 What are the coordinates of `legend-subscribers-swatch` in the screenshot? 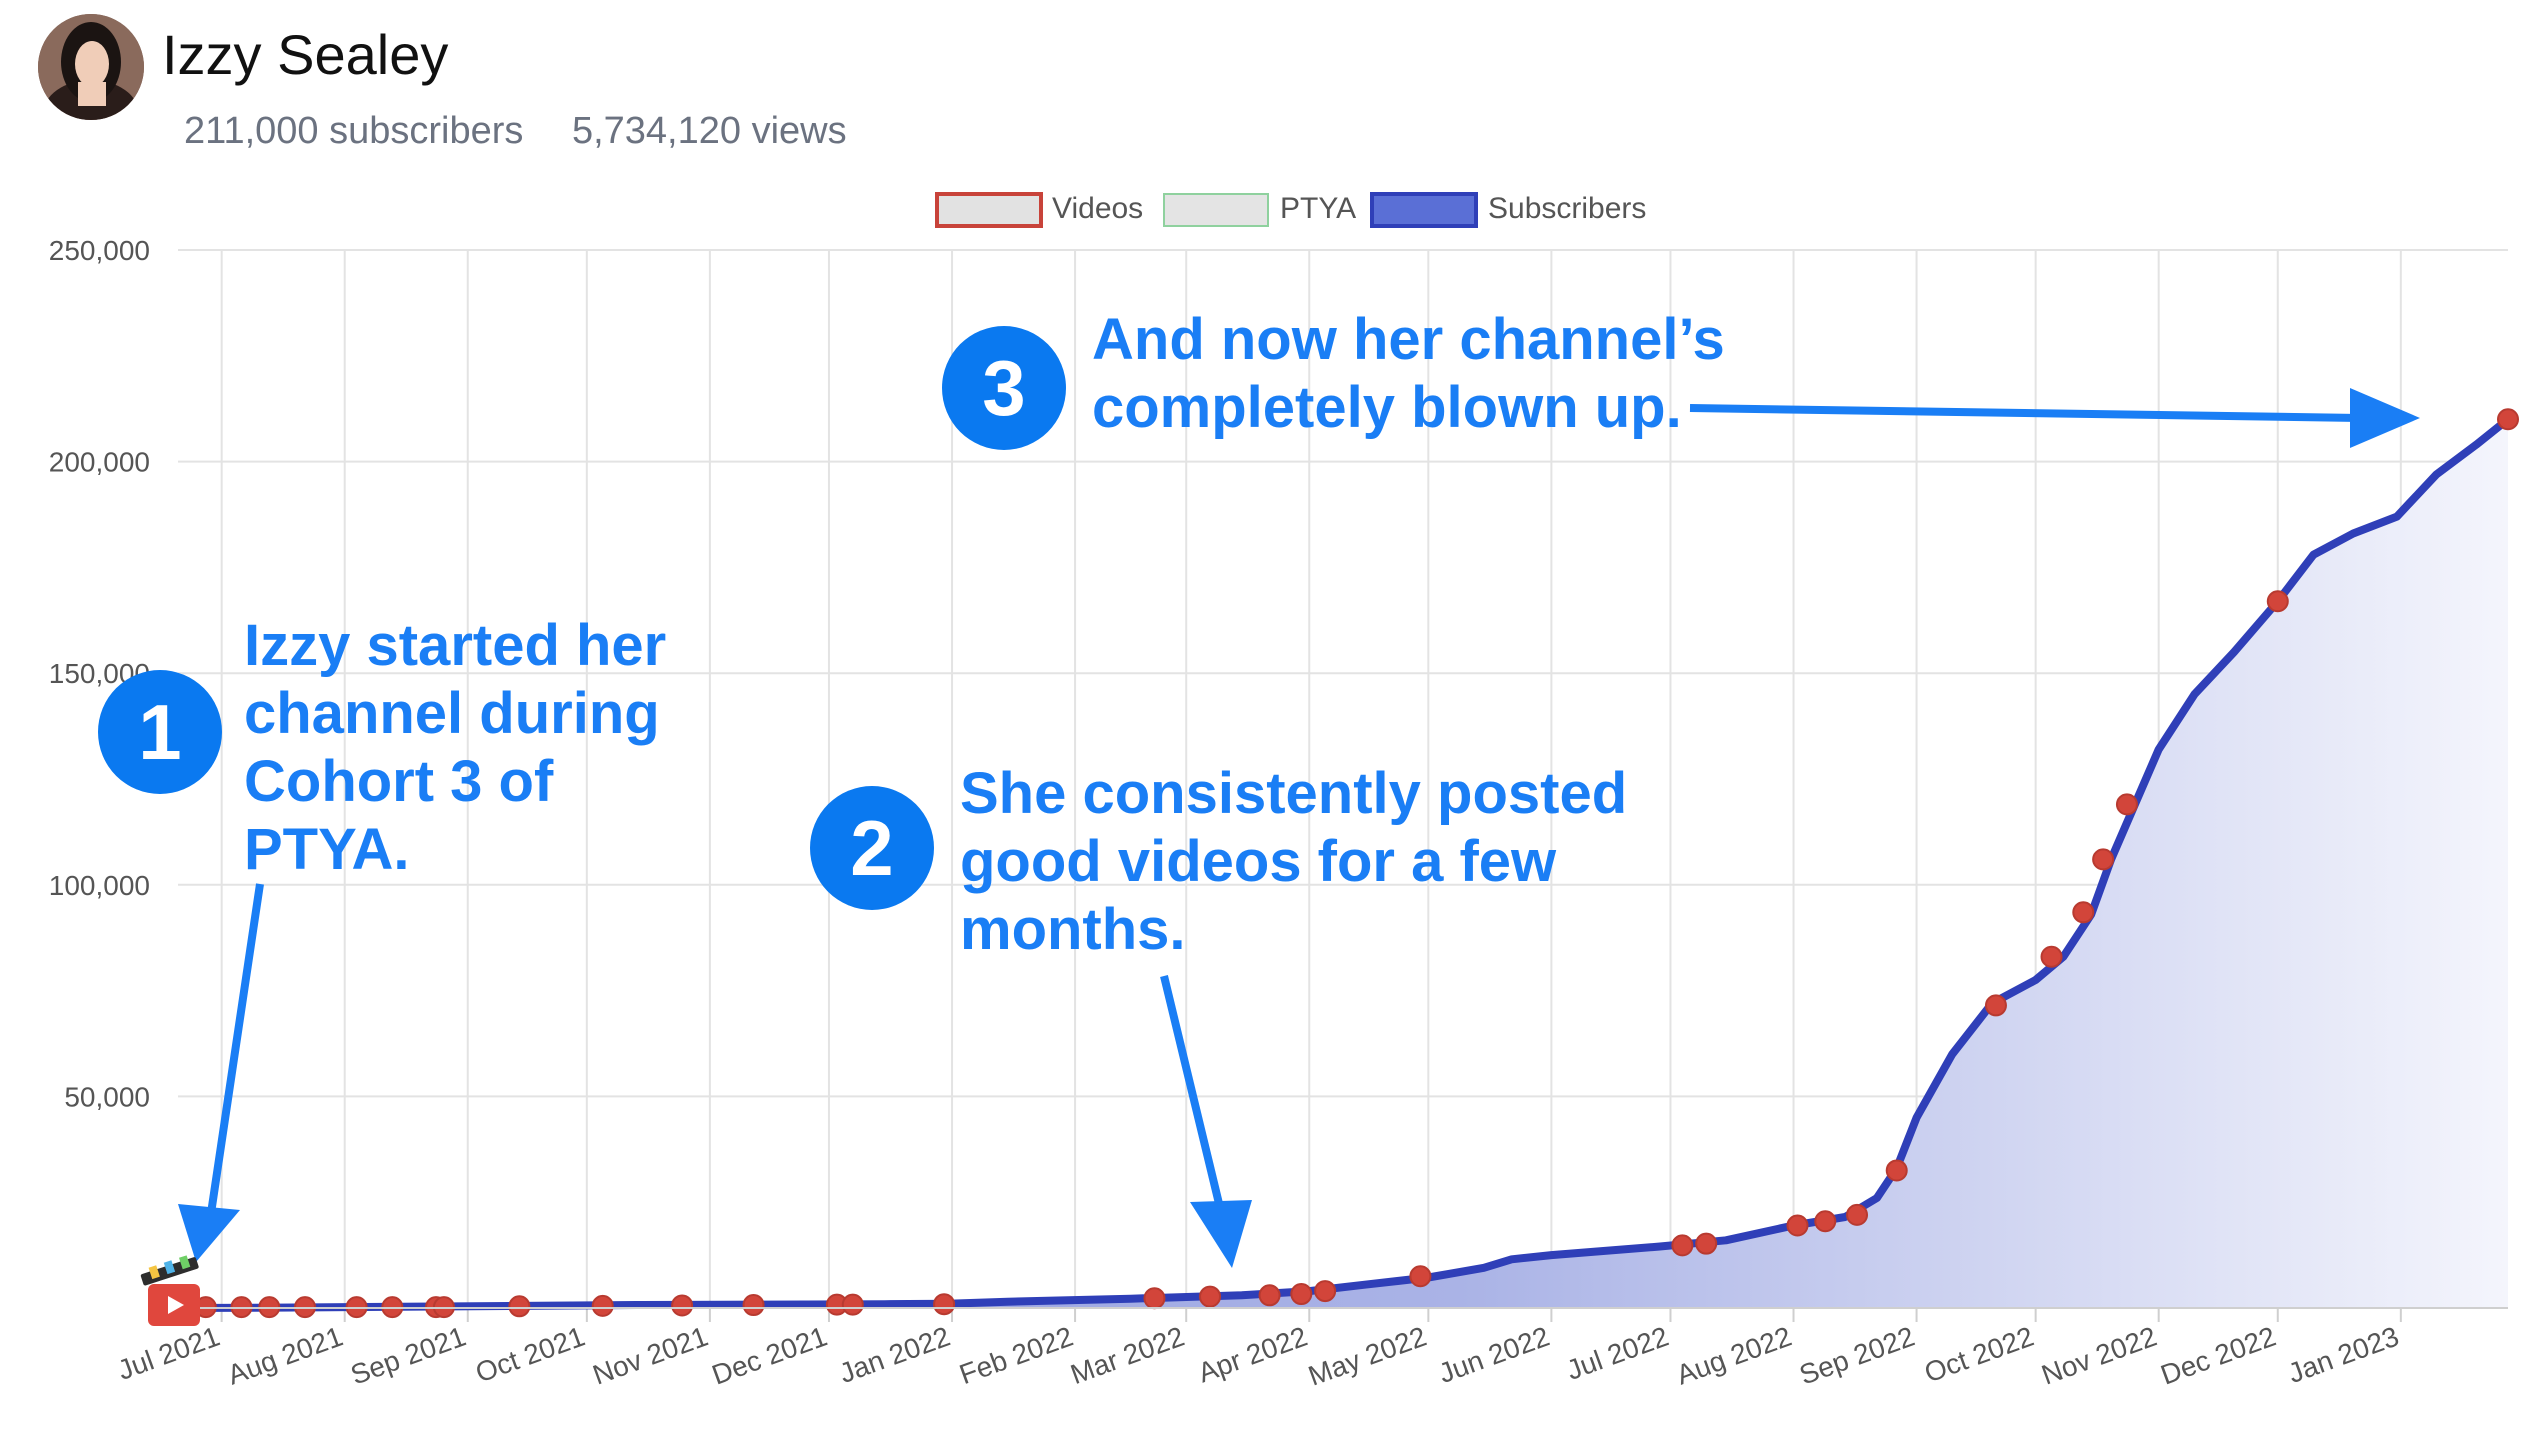 It's located at (1424, 210).